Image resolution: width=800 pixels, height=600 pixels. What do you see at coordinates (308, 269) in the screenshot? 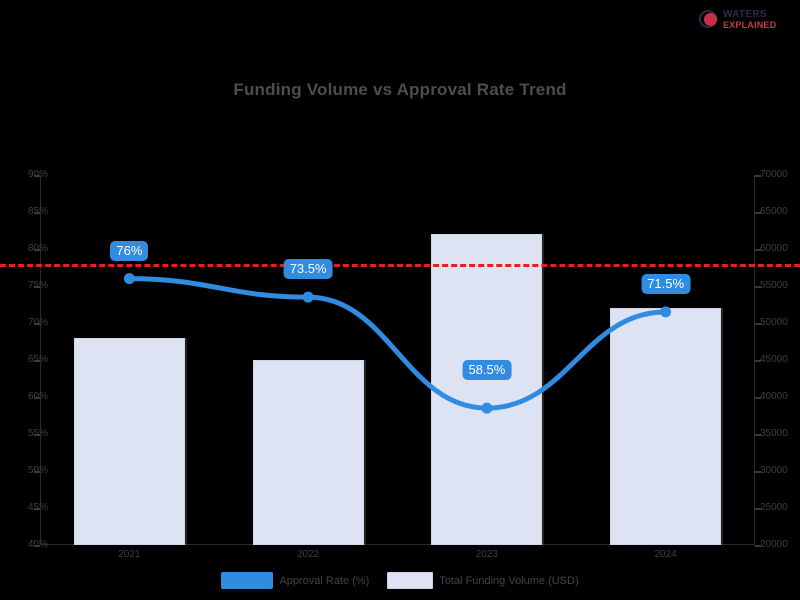
I see `data-label-2022: 73.5%` at bounding box center [308, 269].